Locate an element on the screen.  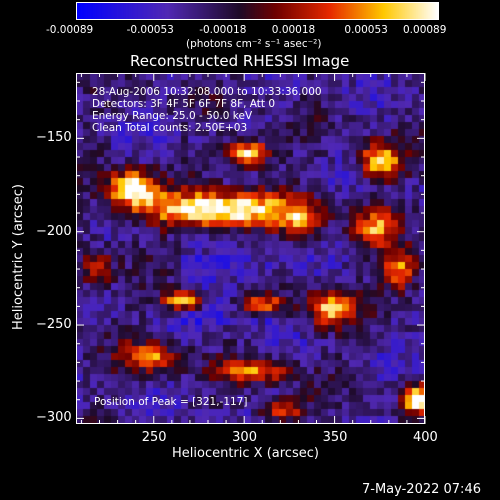
colorbar-gradient is located at coordinates (257, 11).